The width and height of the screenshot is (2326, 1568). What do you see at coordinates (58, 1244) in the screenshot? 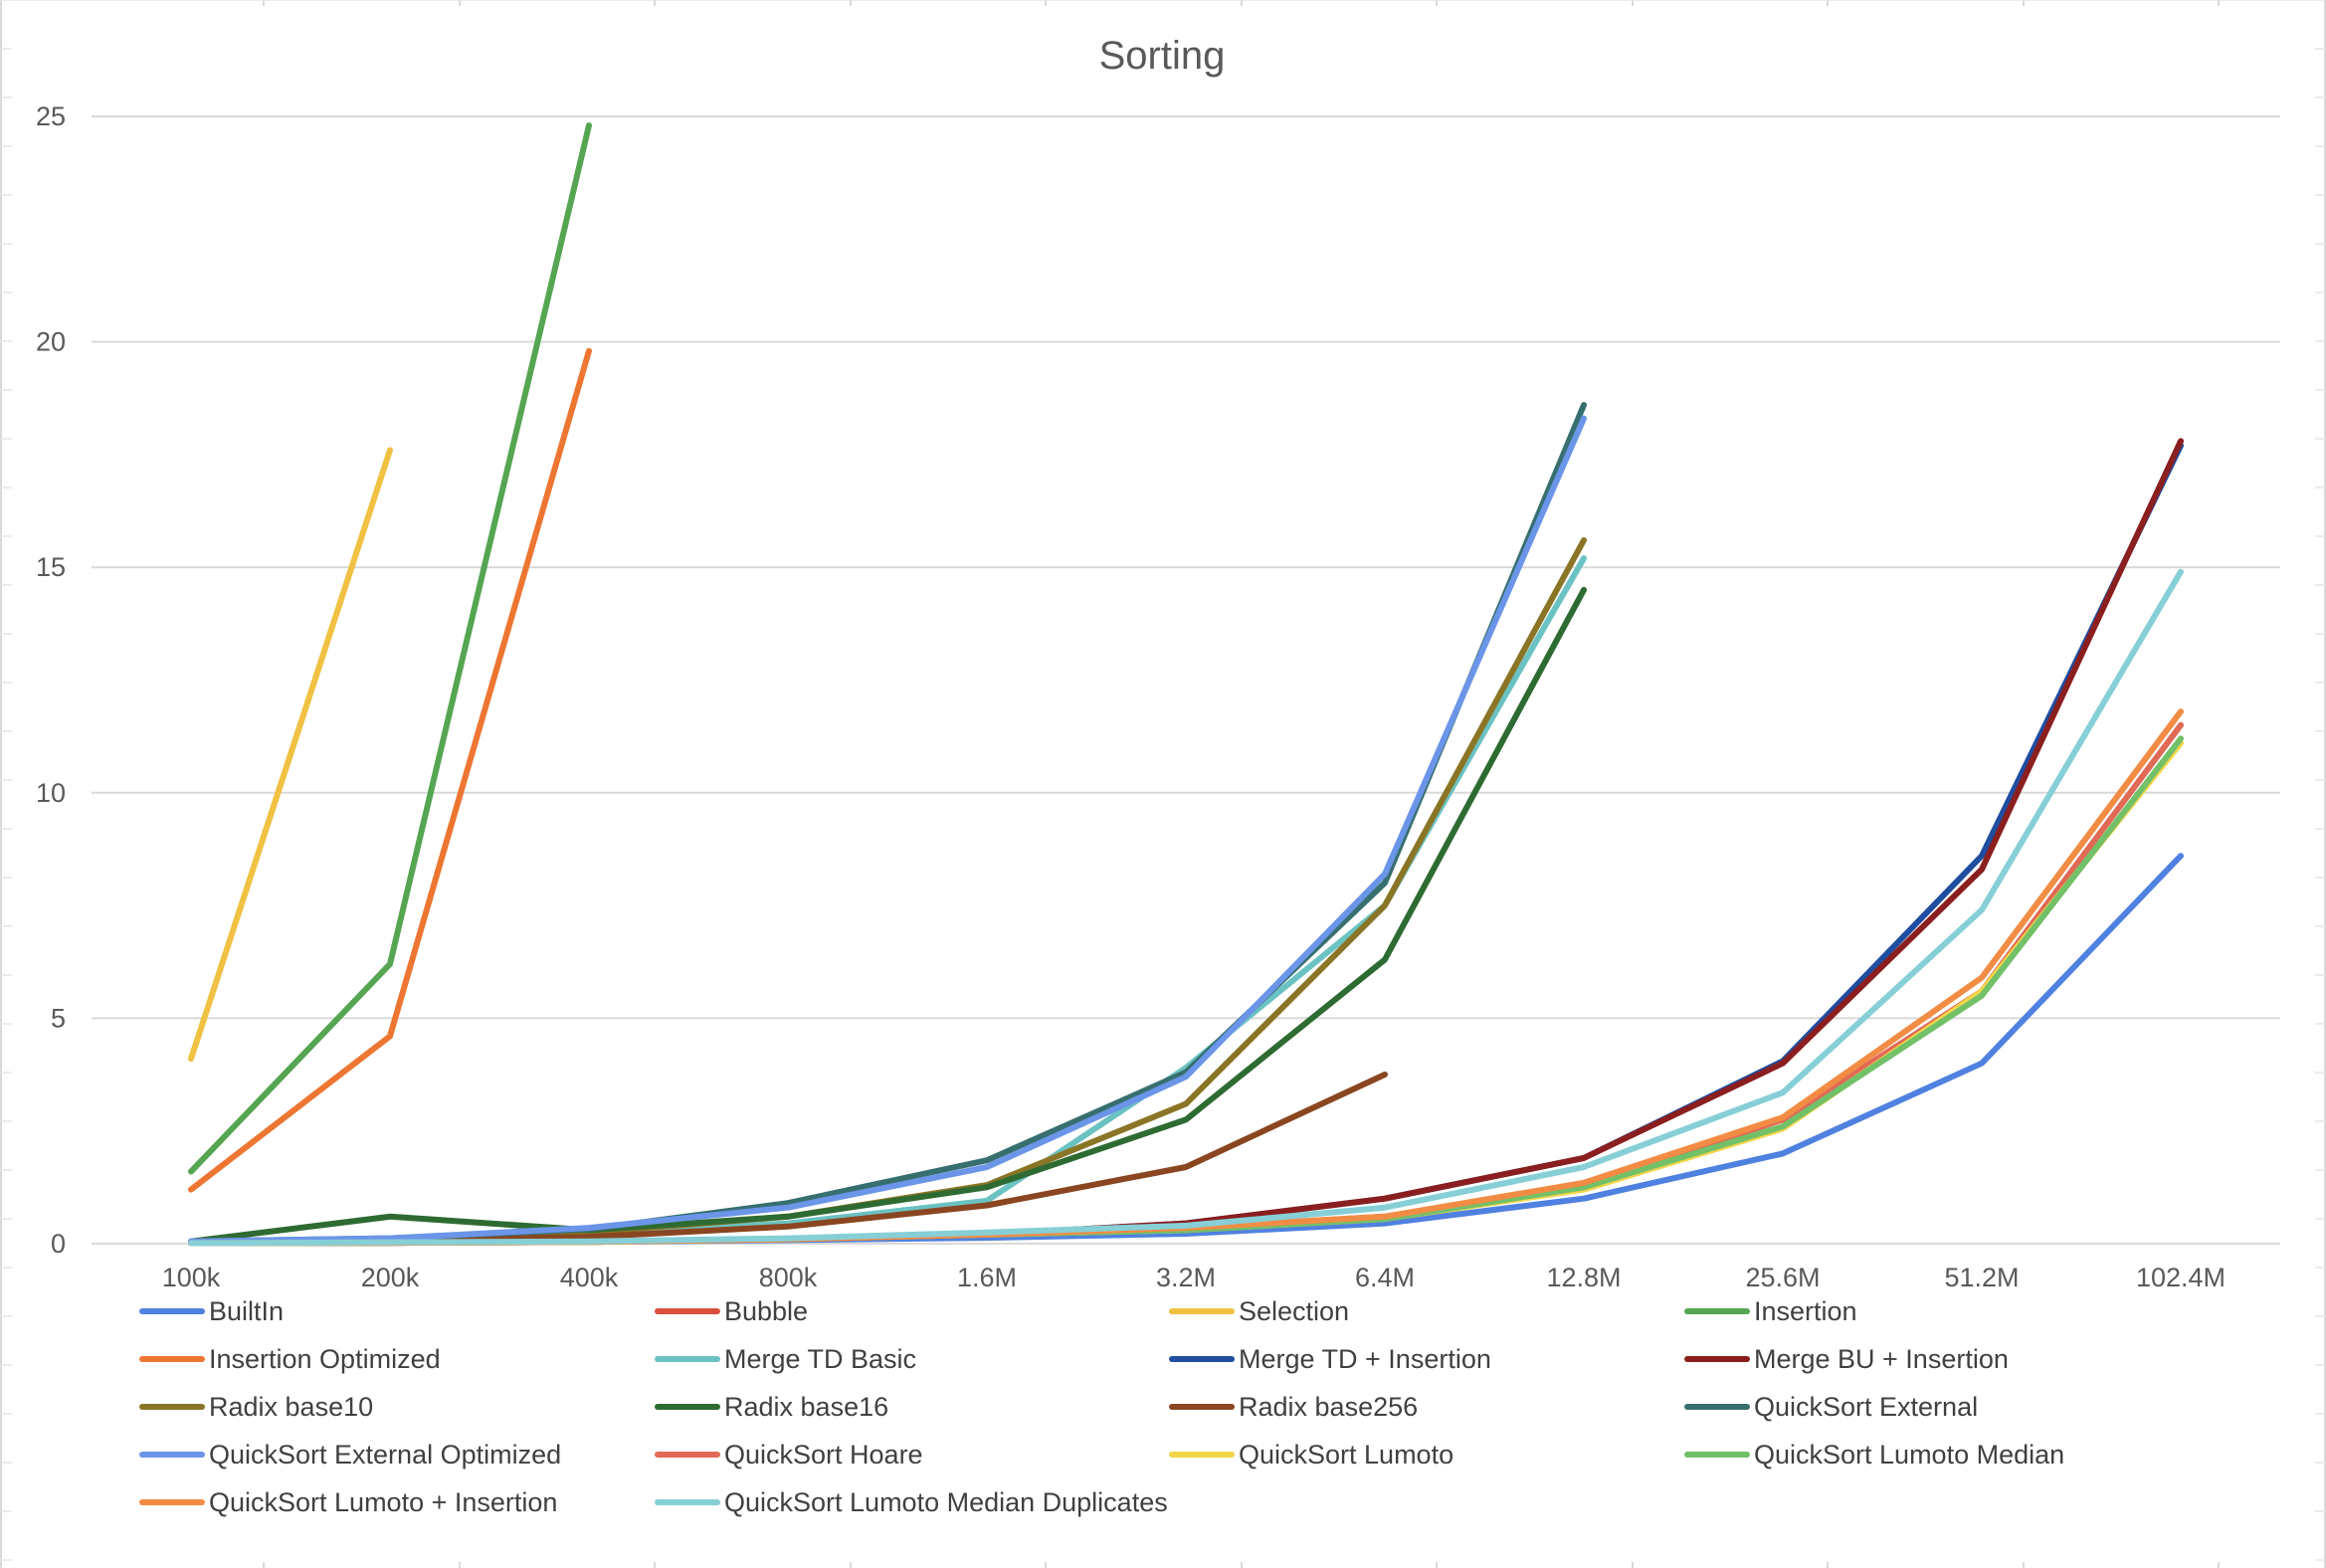
I see `y-tick-label: 0` at bounding box center [58, 1244].